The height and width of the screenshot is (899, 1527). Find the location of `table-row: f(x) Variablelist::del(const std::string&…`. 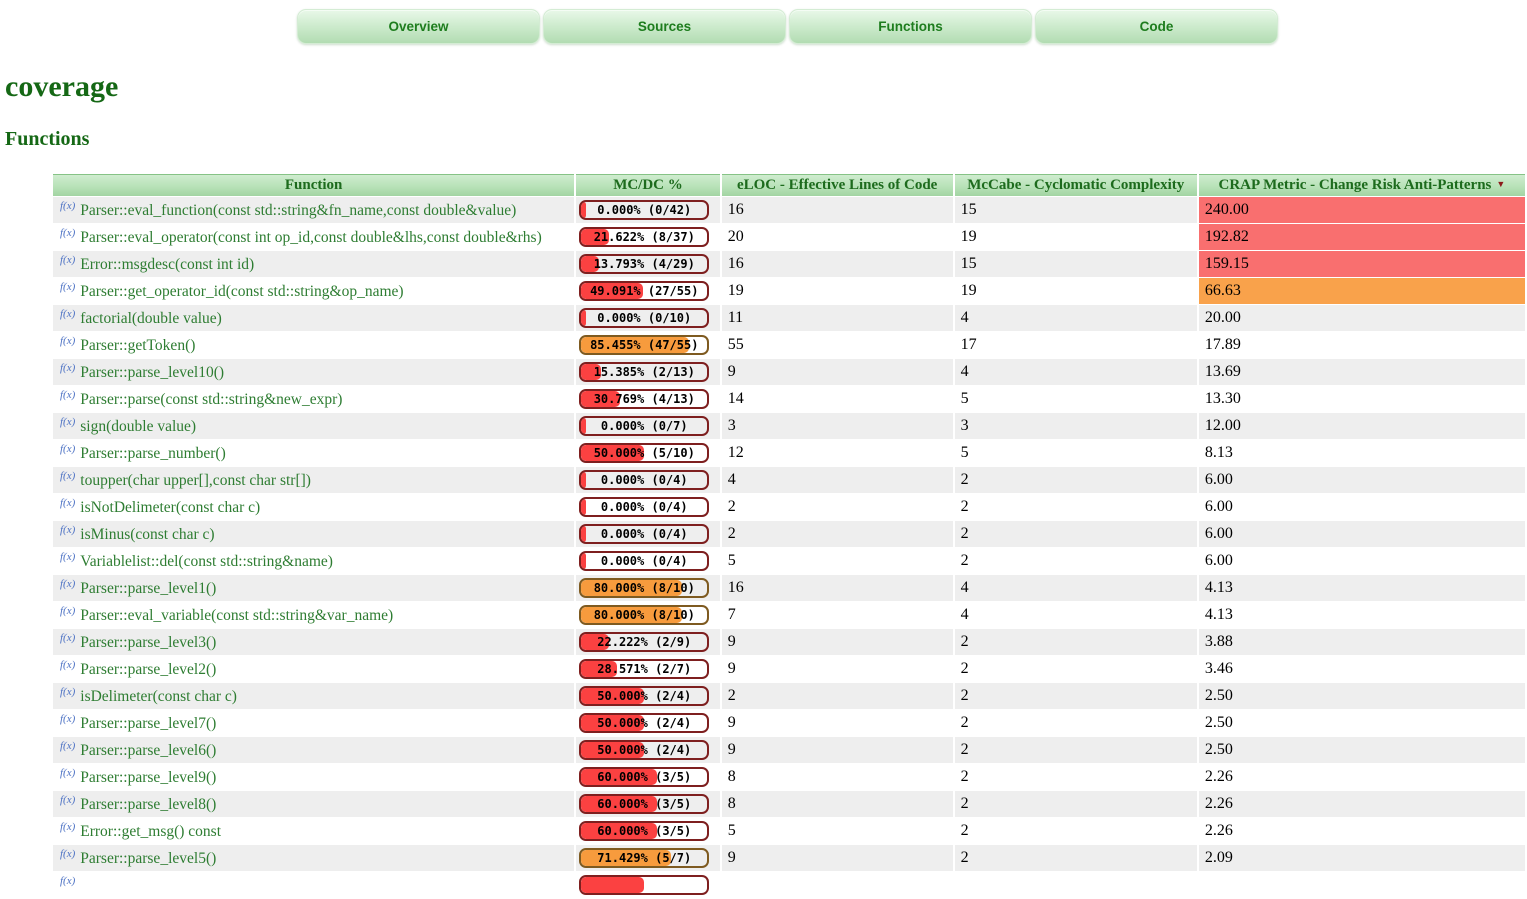

table-row: f(x) Variablelist::del(const std::string&… is located at coordinates (789, 561).